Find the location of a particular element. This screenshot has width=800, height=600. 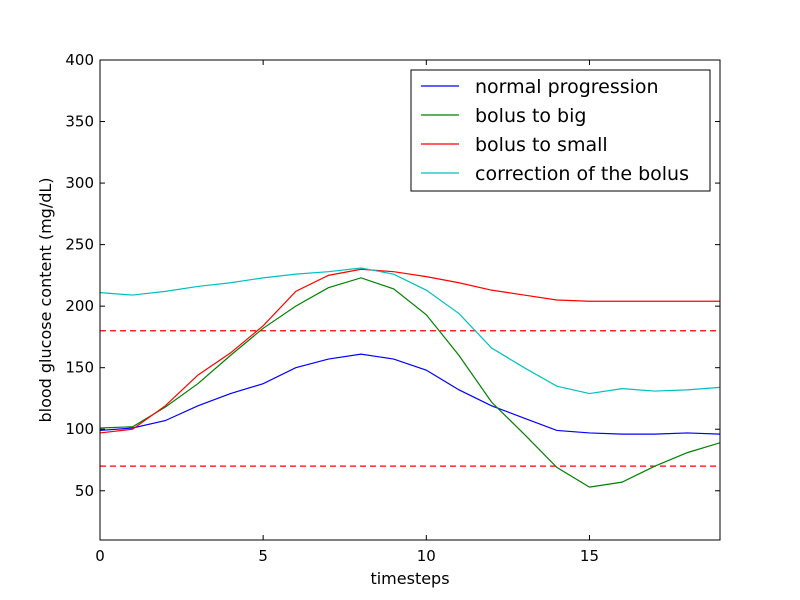

y-tick-label: 200 is located at coordinates (79, 306).